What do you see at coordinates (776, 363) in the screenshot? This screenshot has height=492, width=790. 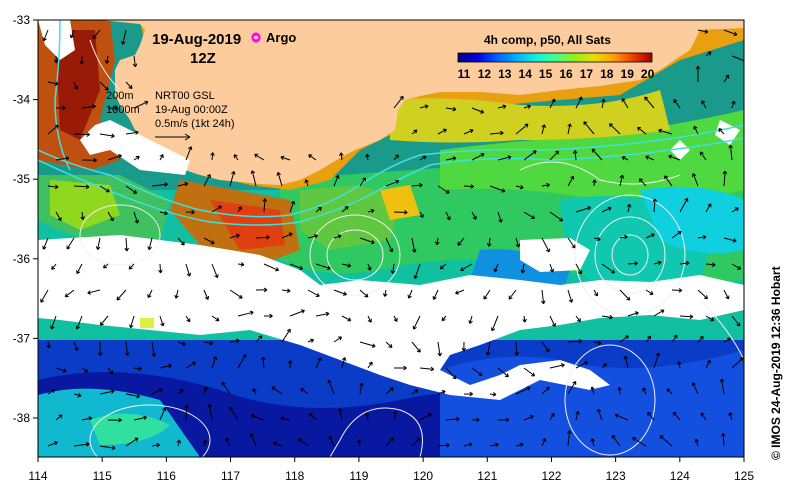 I see `credit-text: © IMOS 24-Aug-2019 12:36 Hobart` at bounding box center [776, 363].